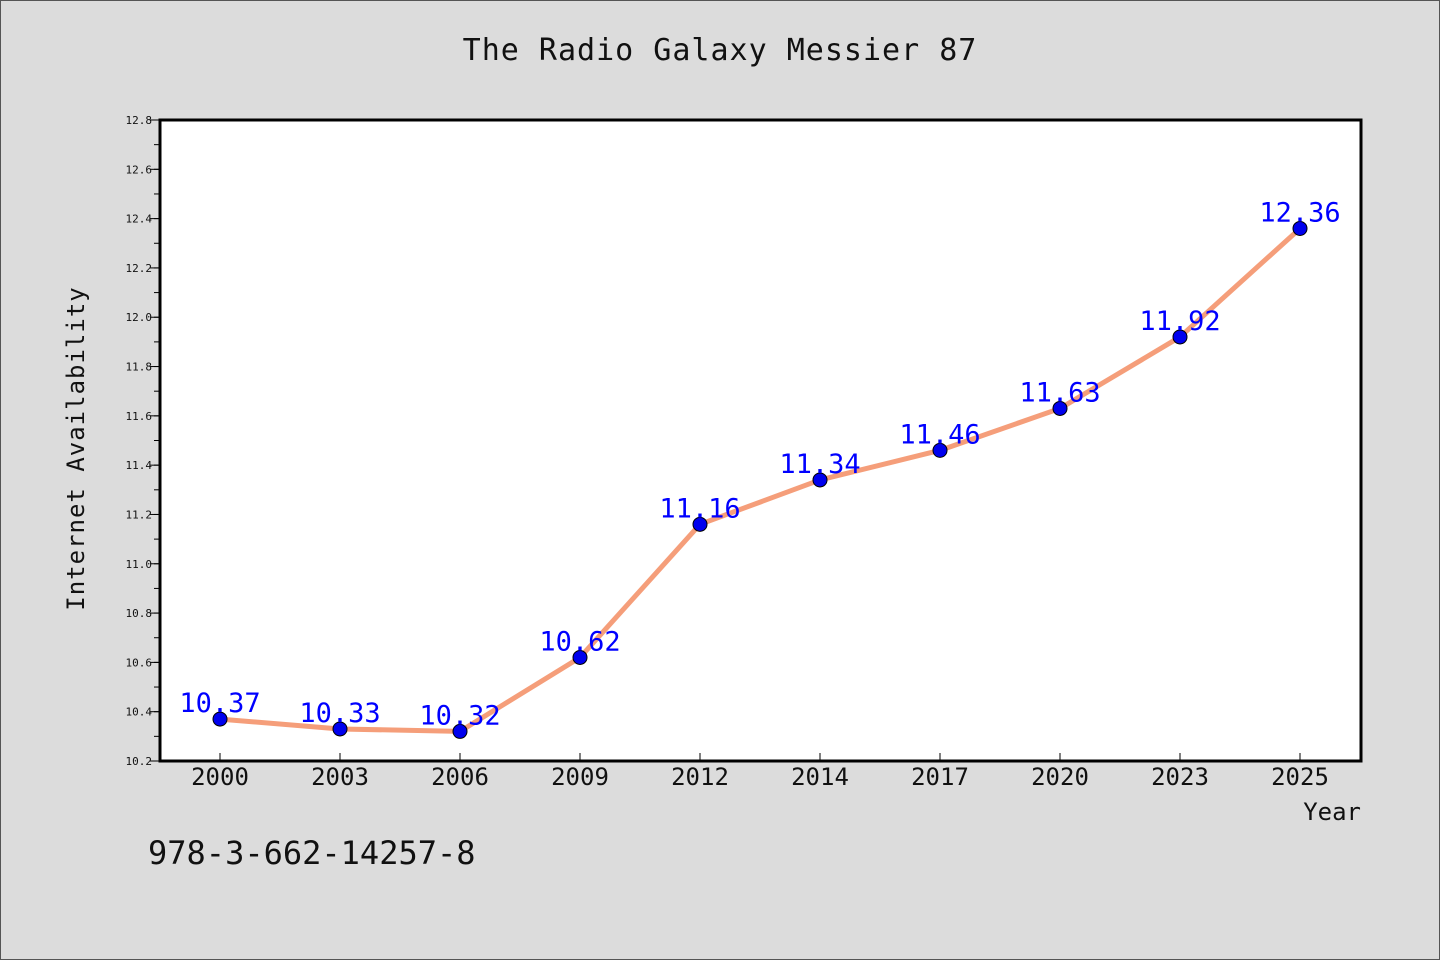 The height and width of the screenshot is (960, 1440). I want to click on x-tick-label: 2000, so click(220, 777).